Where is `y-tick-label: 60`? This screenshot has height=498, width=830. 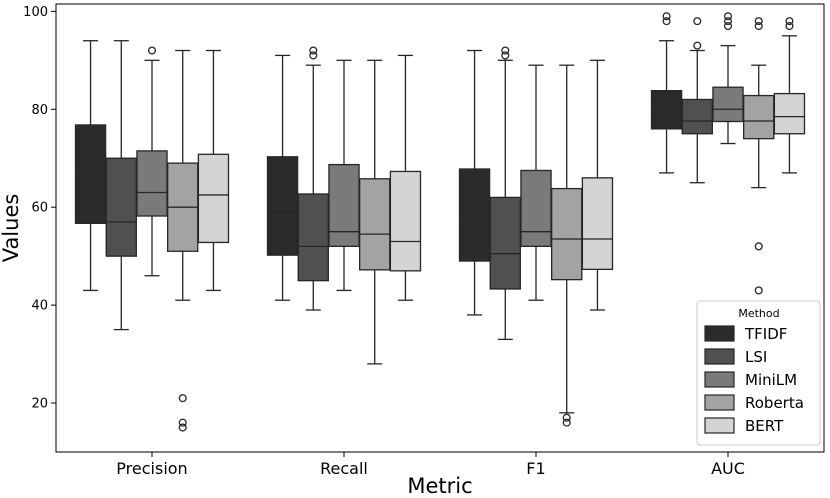 y-tick-label: 60 is located at coordinates (39, 208).